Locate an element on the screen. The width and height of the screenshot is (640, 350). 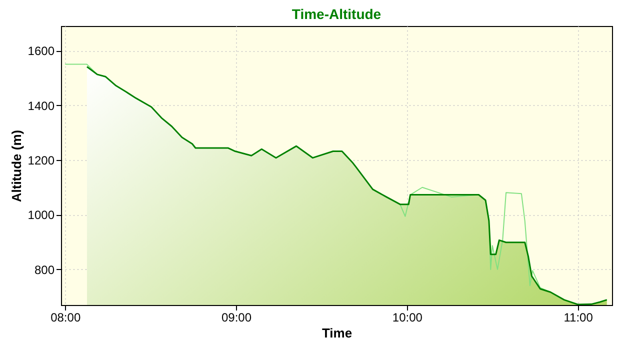
x-tick-label: 11:00 is located at coordinates (579, 317).